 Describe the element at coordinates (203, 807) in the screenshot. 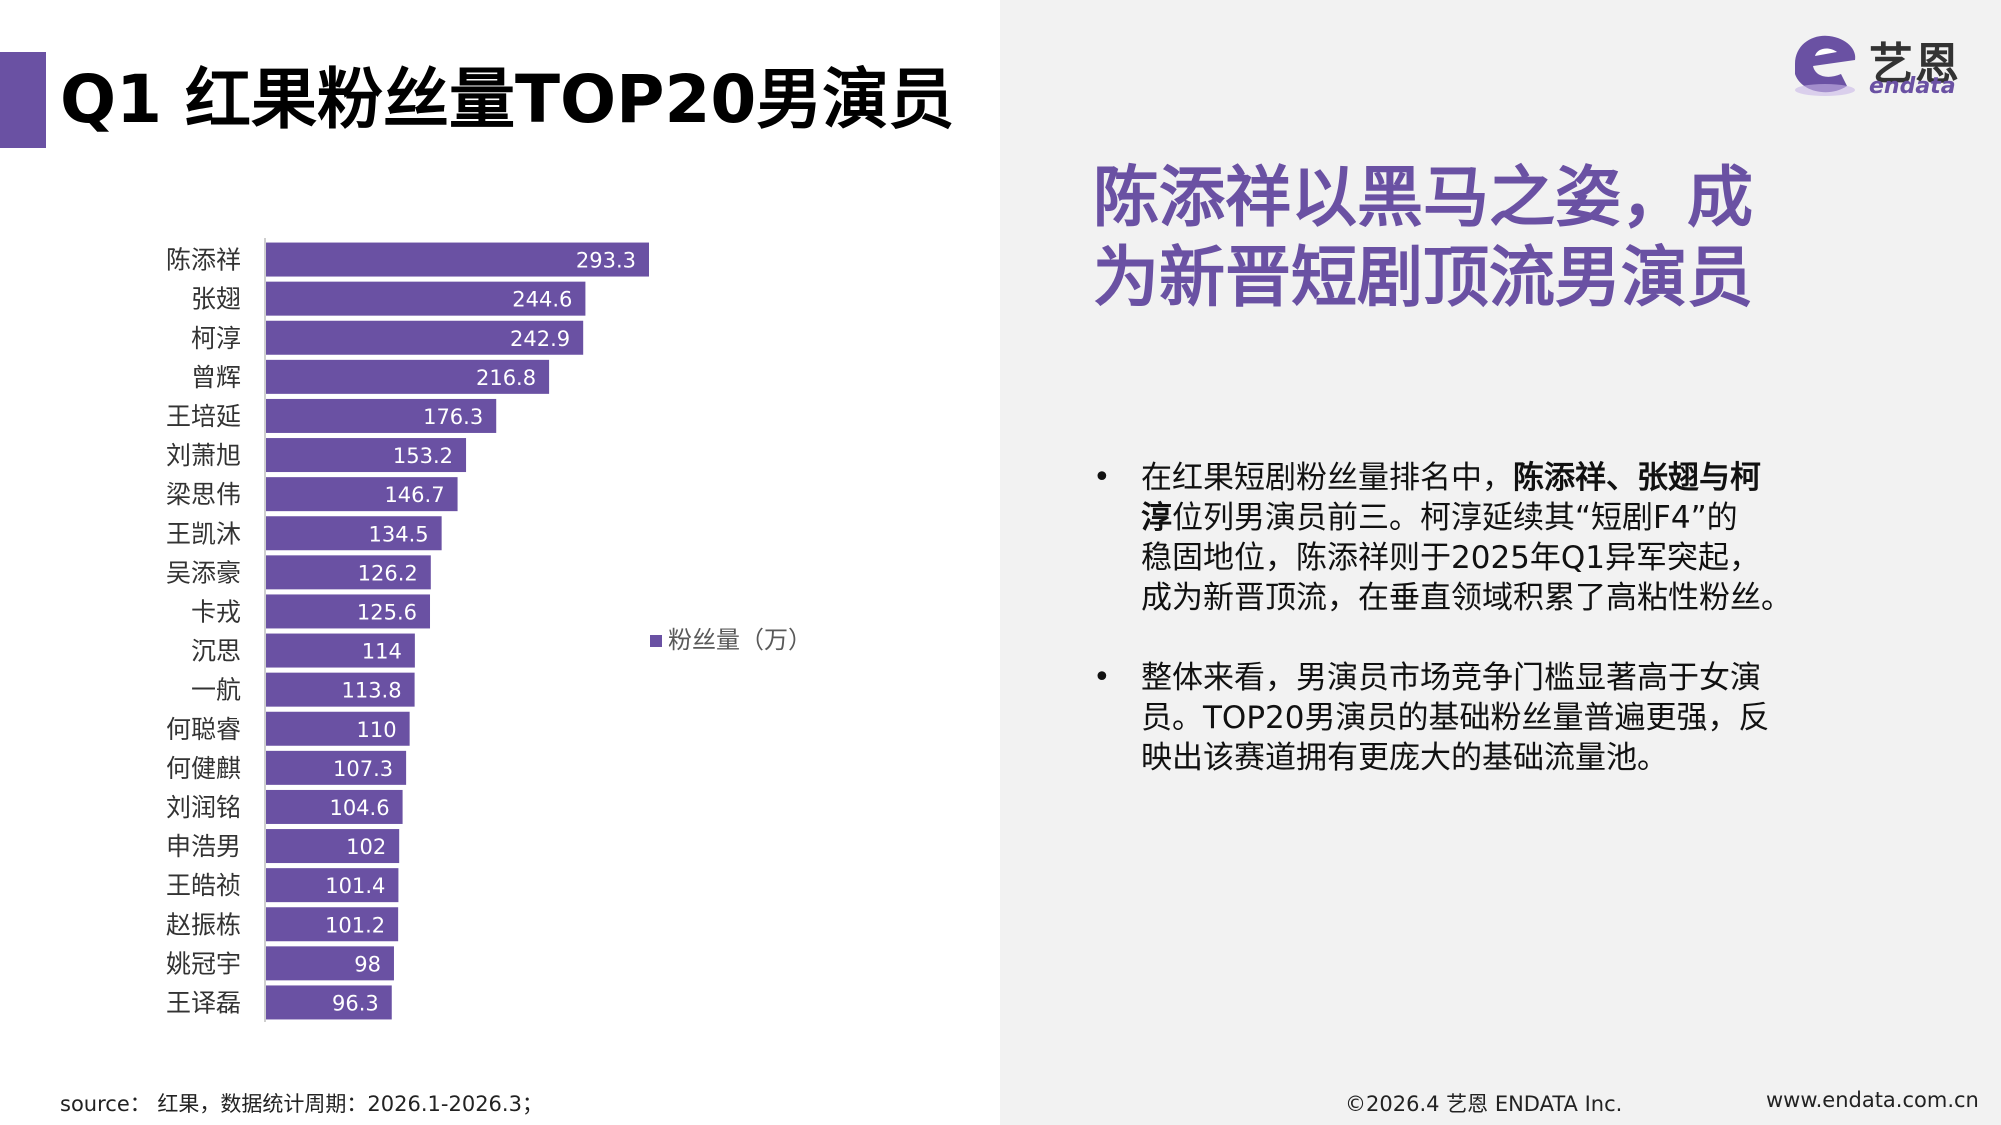

I see `y-tick-label: 刘润铭` at that location.